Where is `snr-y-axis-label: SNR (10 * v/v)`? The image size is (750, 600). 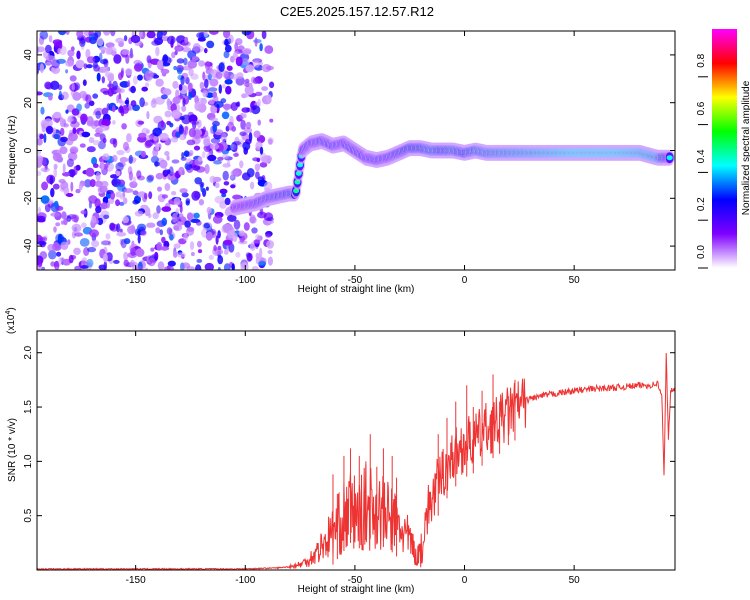
snr-y-axis-label: SNR (10 * v/v) is located at coordinates (12, 450).